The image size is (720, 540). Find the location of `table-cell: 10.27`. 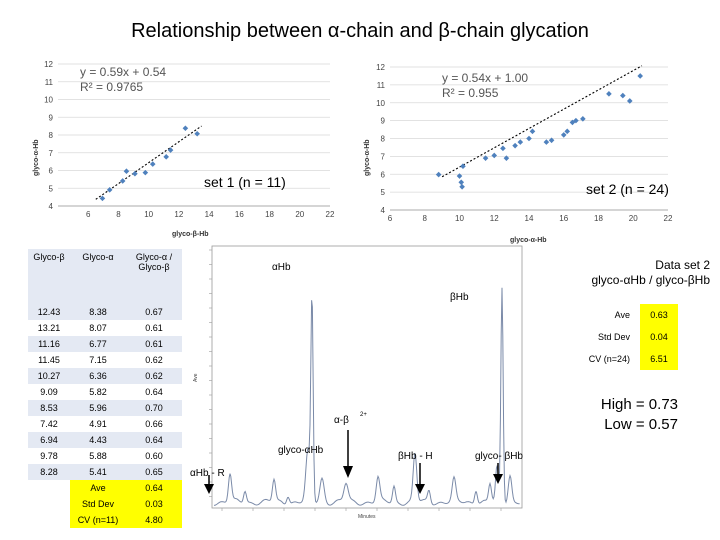

table-cell: 10.27 is located at coordinates (49, 376).